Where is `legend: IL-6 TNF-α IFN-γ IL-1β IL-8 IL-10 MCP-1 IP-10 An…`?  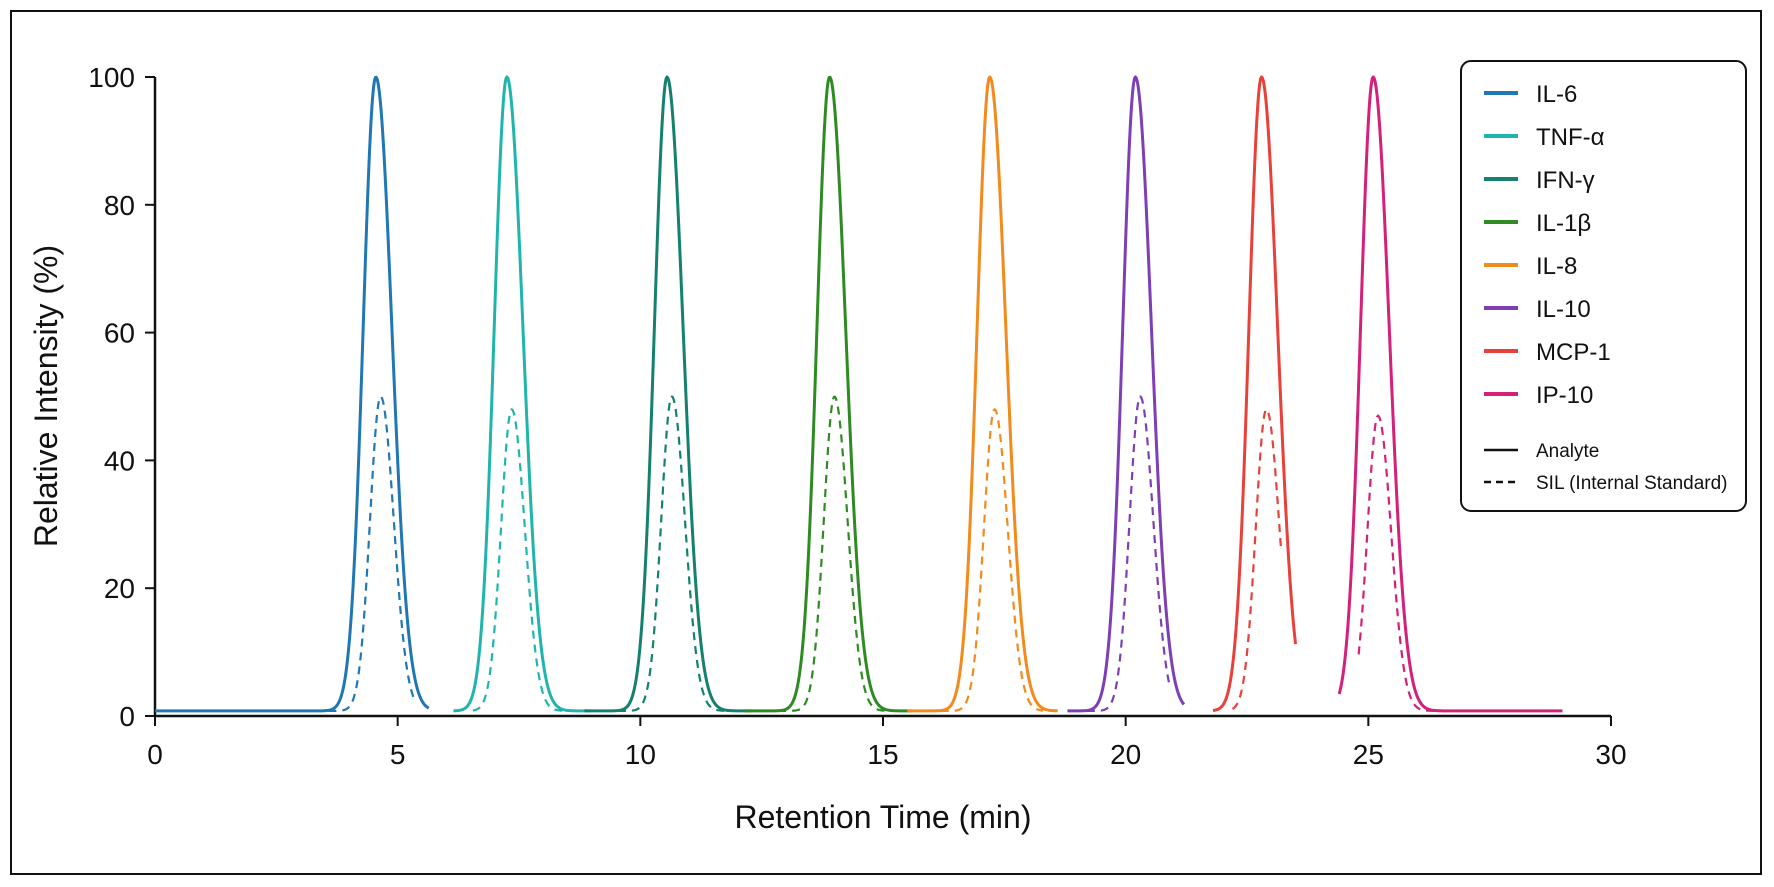
legend: IL-6 TNF-α IFN-γ IL-1β IL-8 IL-10 MCP-1 IP-10 An… is located at coordinates (1603, 286).